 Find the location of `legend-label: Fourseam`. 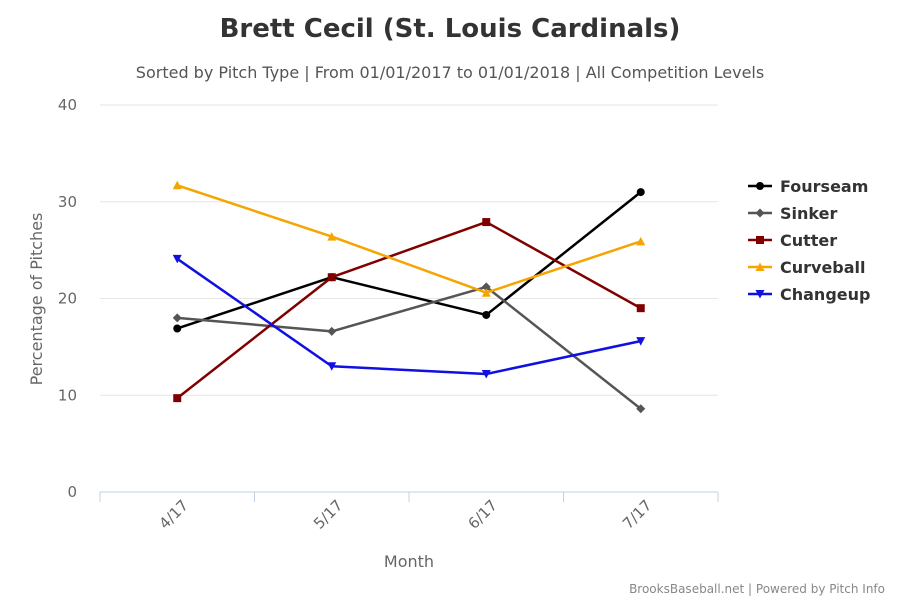

legend-label: Fourseam is located at coordinates (824, 186).